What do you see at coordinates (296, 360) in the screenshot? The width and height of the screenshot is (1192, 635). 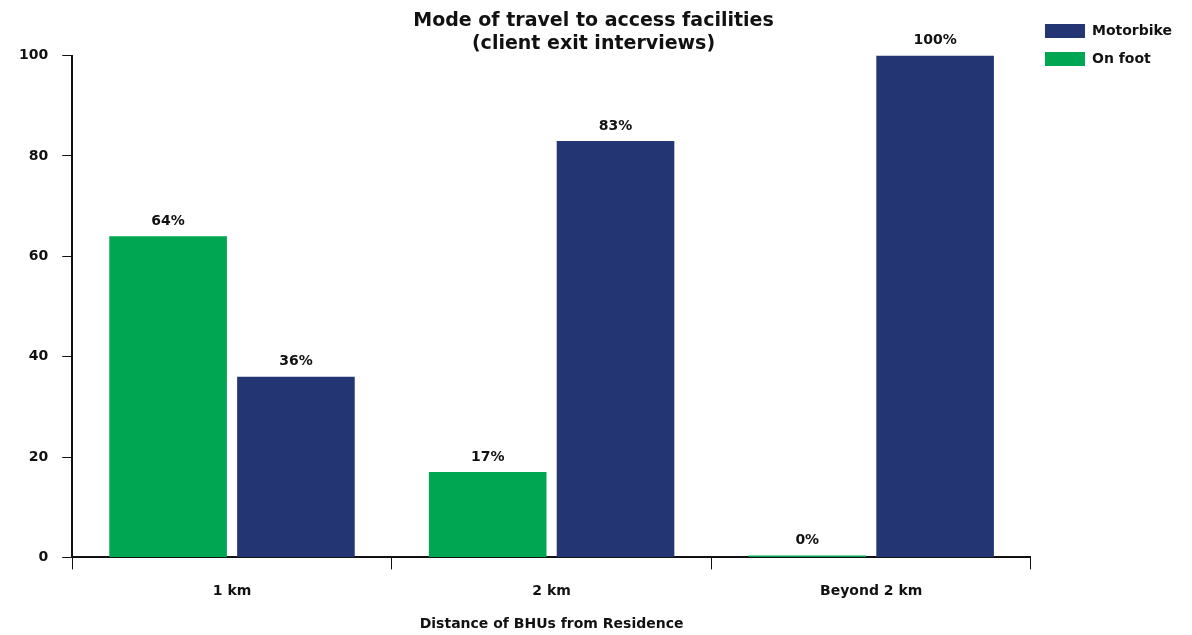 I see `data-label: 36%` at bounding box center [296, 360].